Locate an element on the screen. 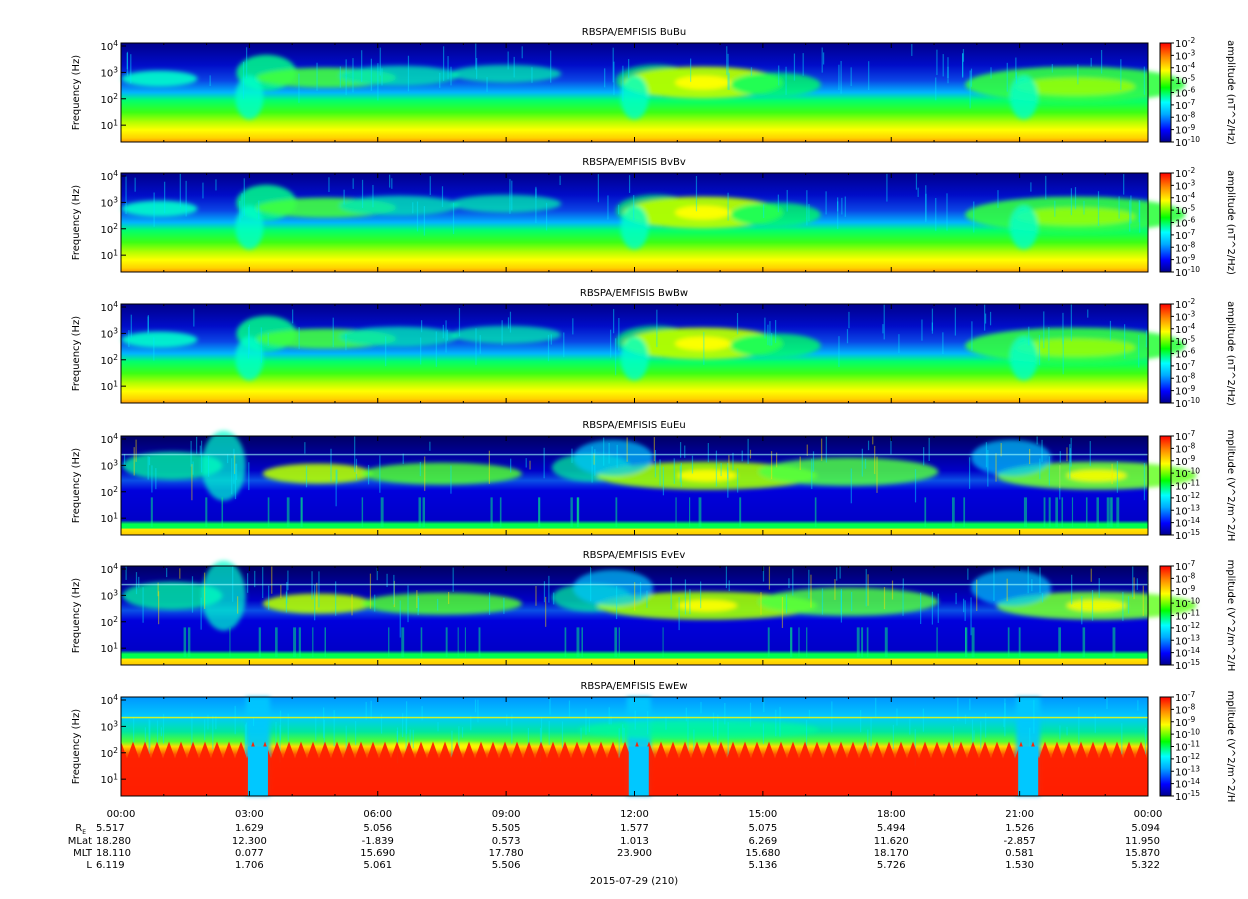 The image size is (1248, 899). spectrogram-features is located at coordinates (653, 87).